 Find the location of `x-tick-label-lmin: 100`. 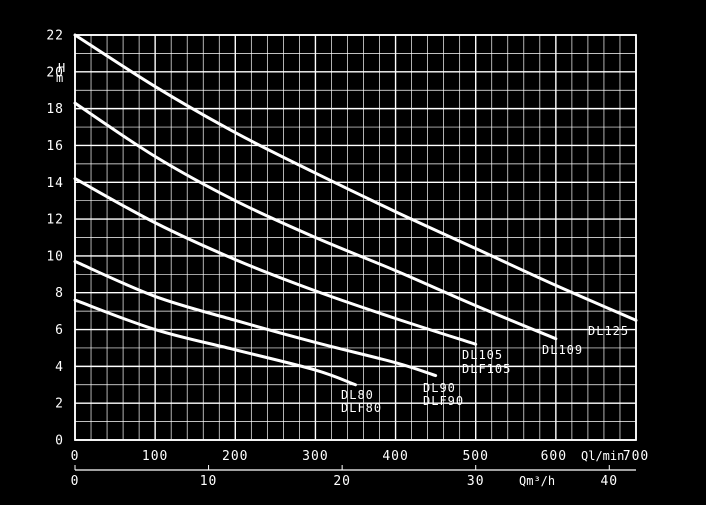

x-tick-label-lmin: 100 is located at coordinates (155, 456).